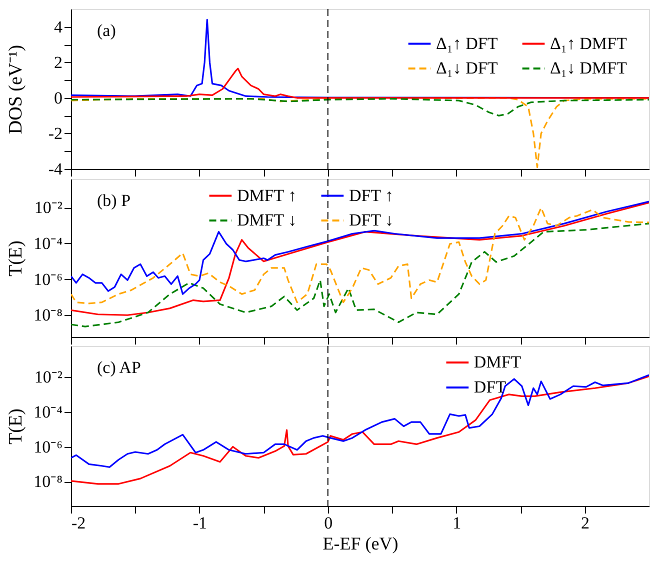 This screenshot has height=576, width=667. Describe the element at coordinates (498, 362) in the screenshot. I see `legend-label: DMFT` at that location.